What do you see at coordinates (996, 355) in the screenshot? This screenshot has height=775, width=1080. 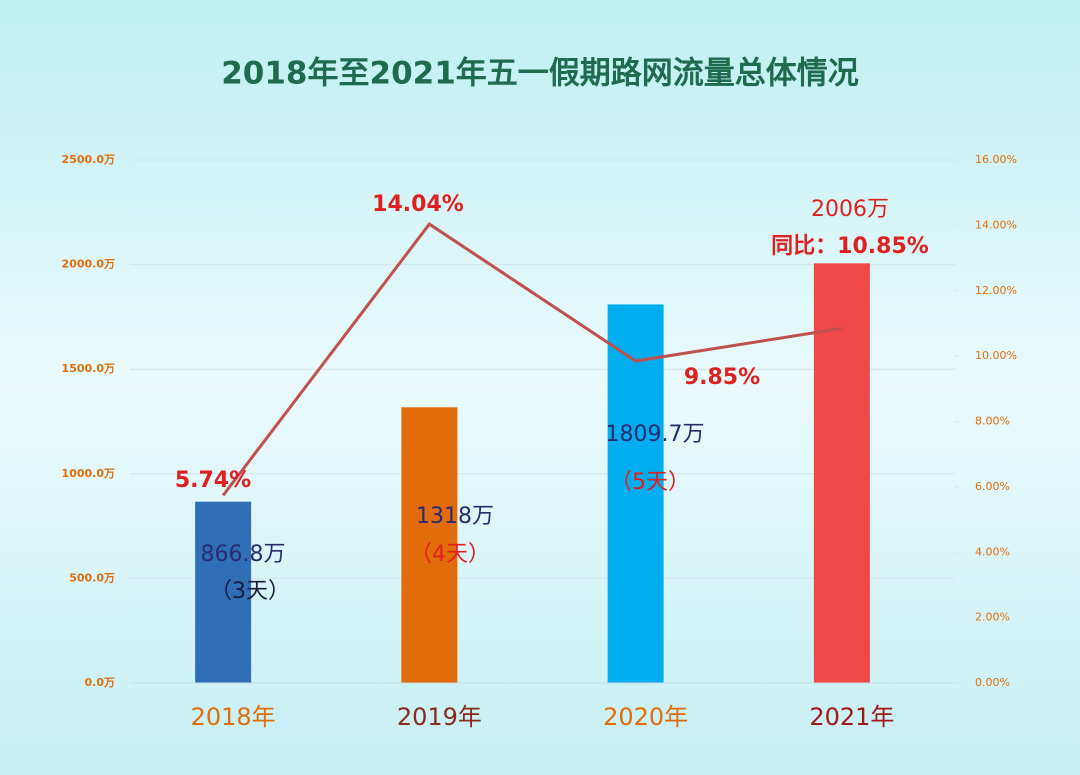 I see `y2-tick-label: 10.00%` at bounding box center [996, 355].